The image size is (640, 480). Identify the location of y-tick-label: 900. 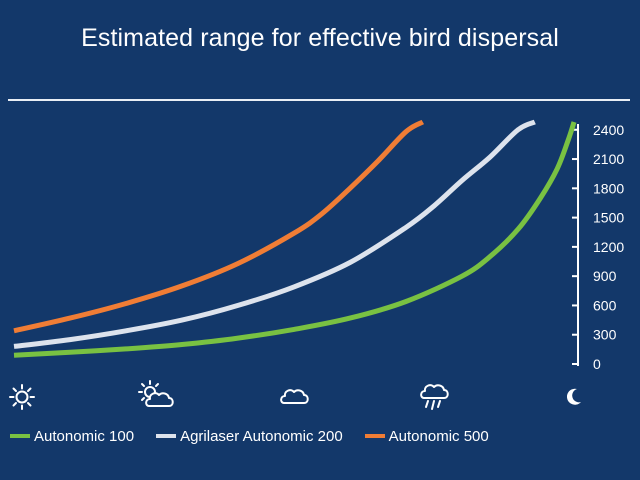
(605, 276).